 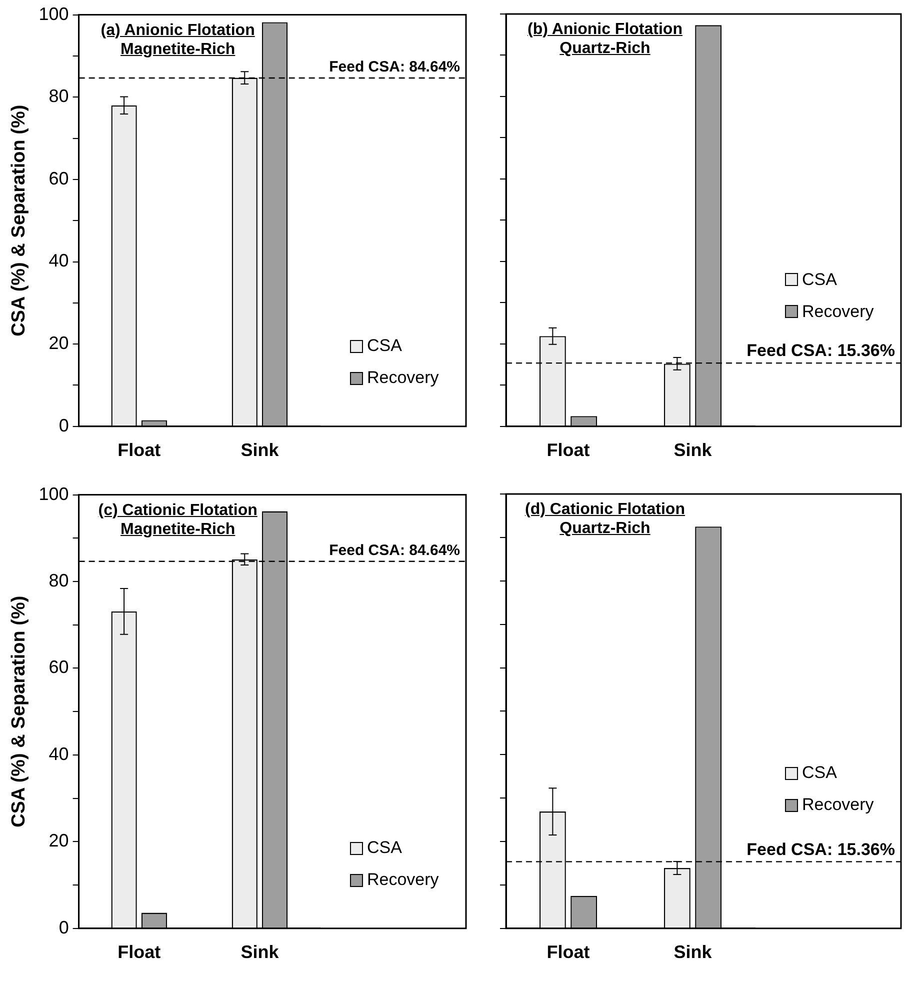 What do you see at coordinates (605, 39) in the screenshot?
I see `text: (b) Anionic Flotation Quartz-Rich` at bounding box center [605, 39].